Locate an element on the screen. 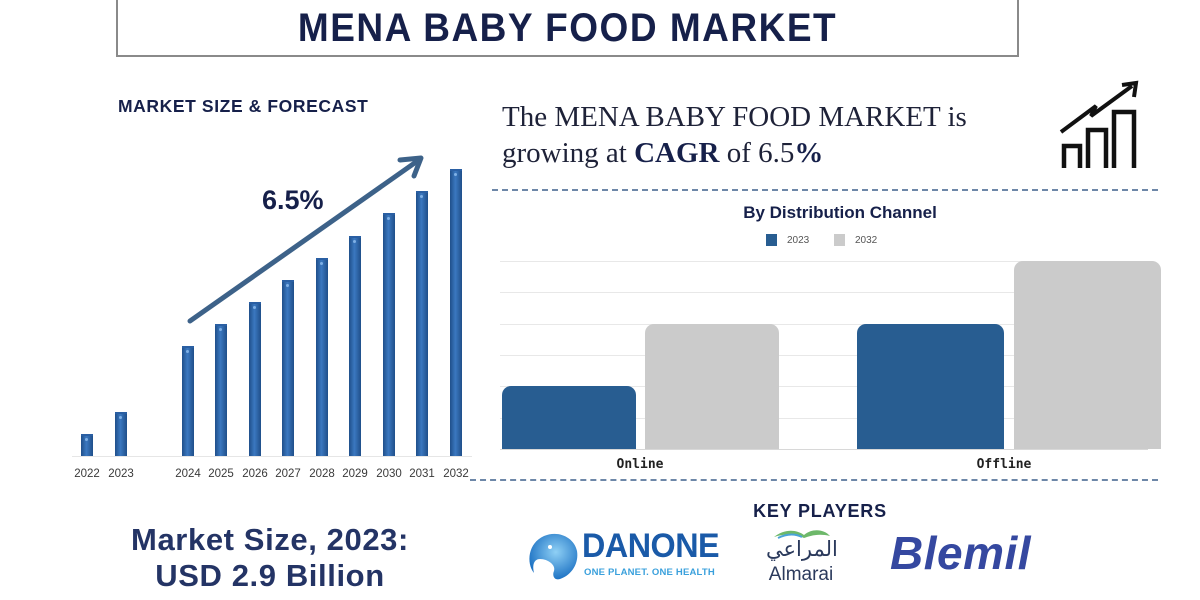 The width and height of the screenshot is (1200, 600). page-title: MENA BABY FOOD MARKET is located at coordinates (567, 27).